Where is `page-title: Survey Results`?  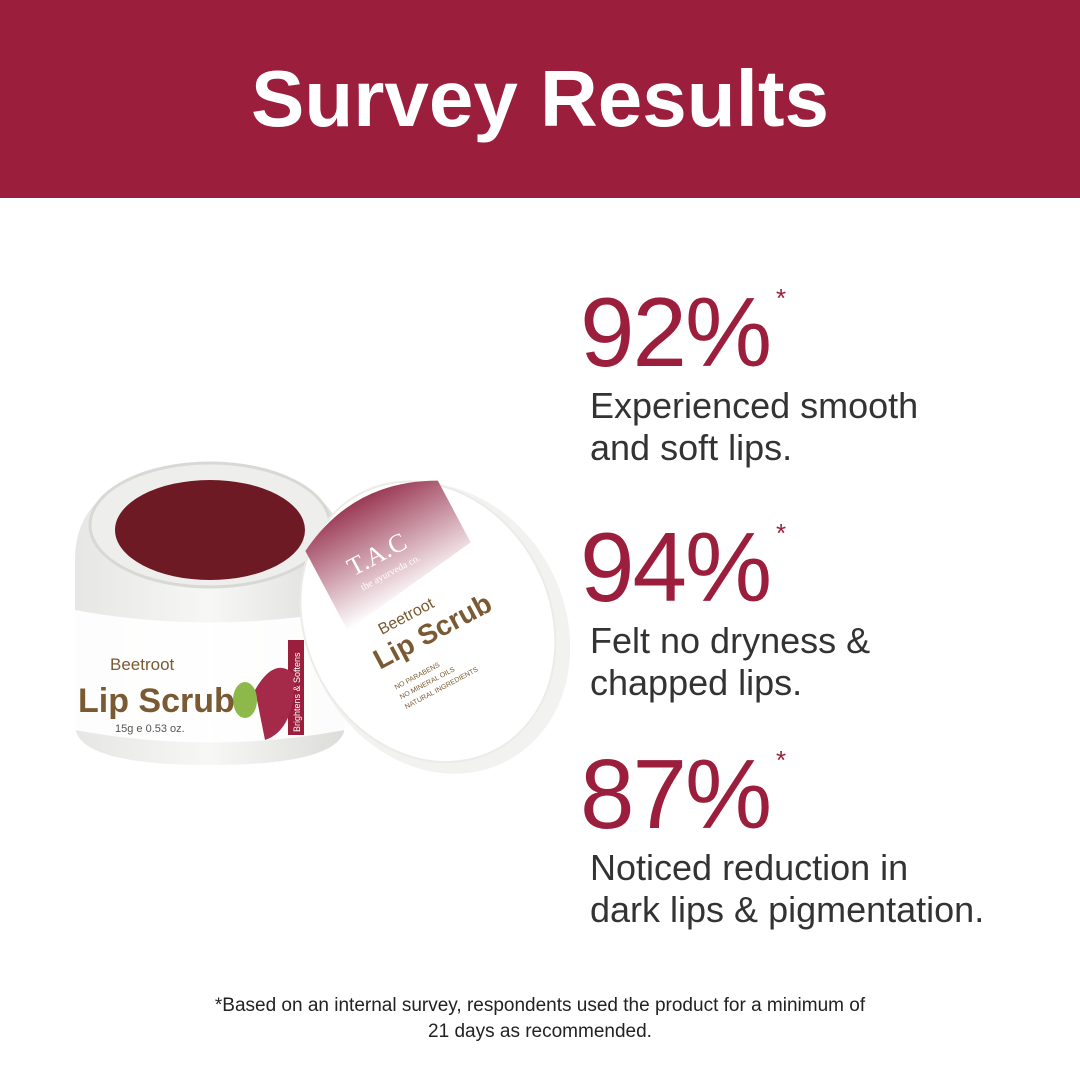 page-title: Survey Results is located at coordinates (540, 98).